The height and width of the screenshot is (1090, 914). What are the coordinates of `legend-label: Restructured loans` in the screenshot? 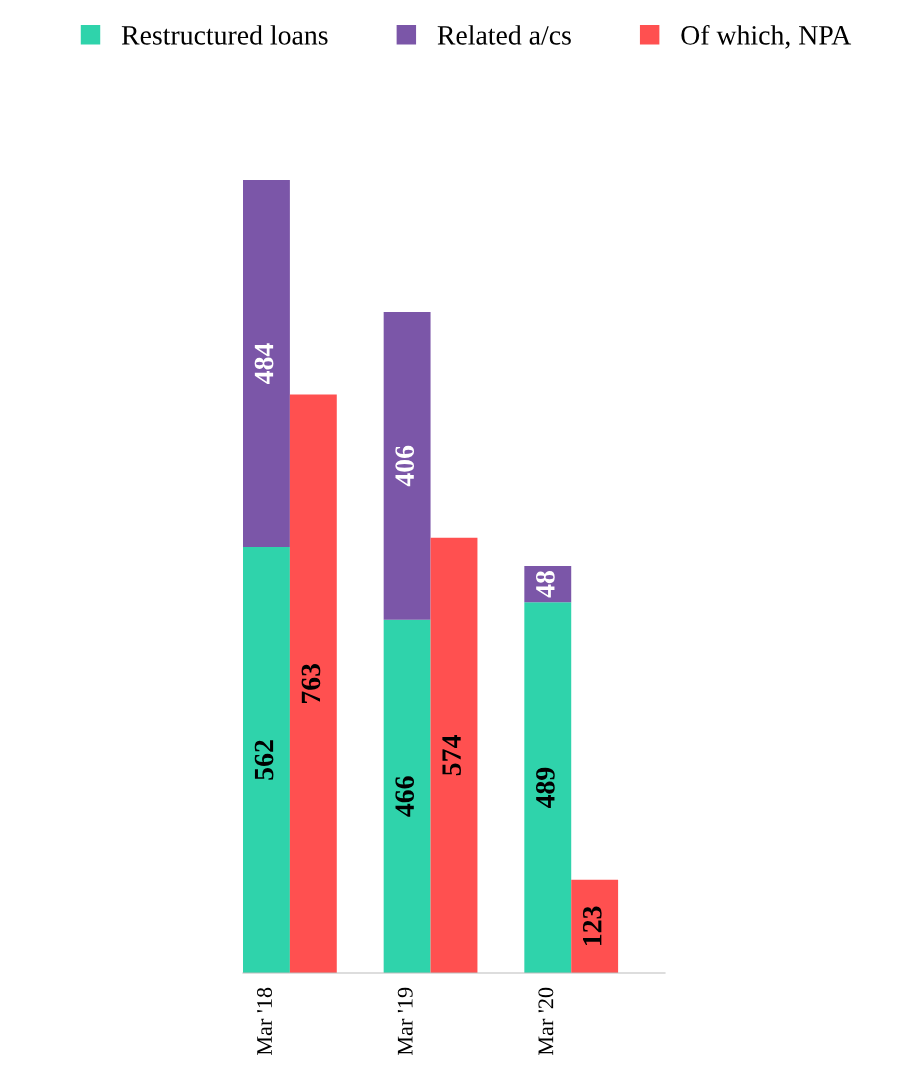 It's located at (224, 35).